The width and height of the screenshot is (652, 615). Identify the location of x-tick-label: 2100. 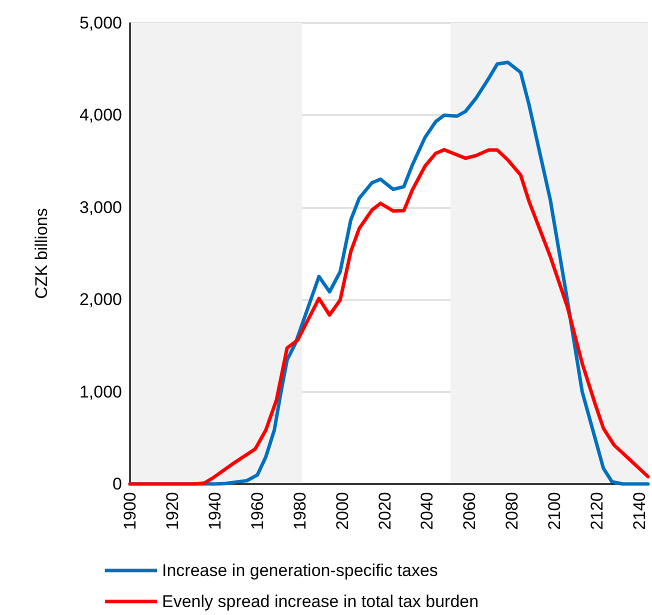
(554, 511).